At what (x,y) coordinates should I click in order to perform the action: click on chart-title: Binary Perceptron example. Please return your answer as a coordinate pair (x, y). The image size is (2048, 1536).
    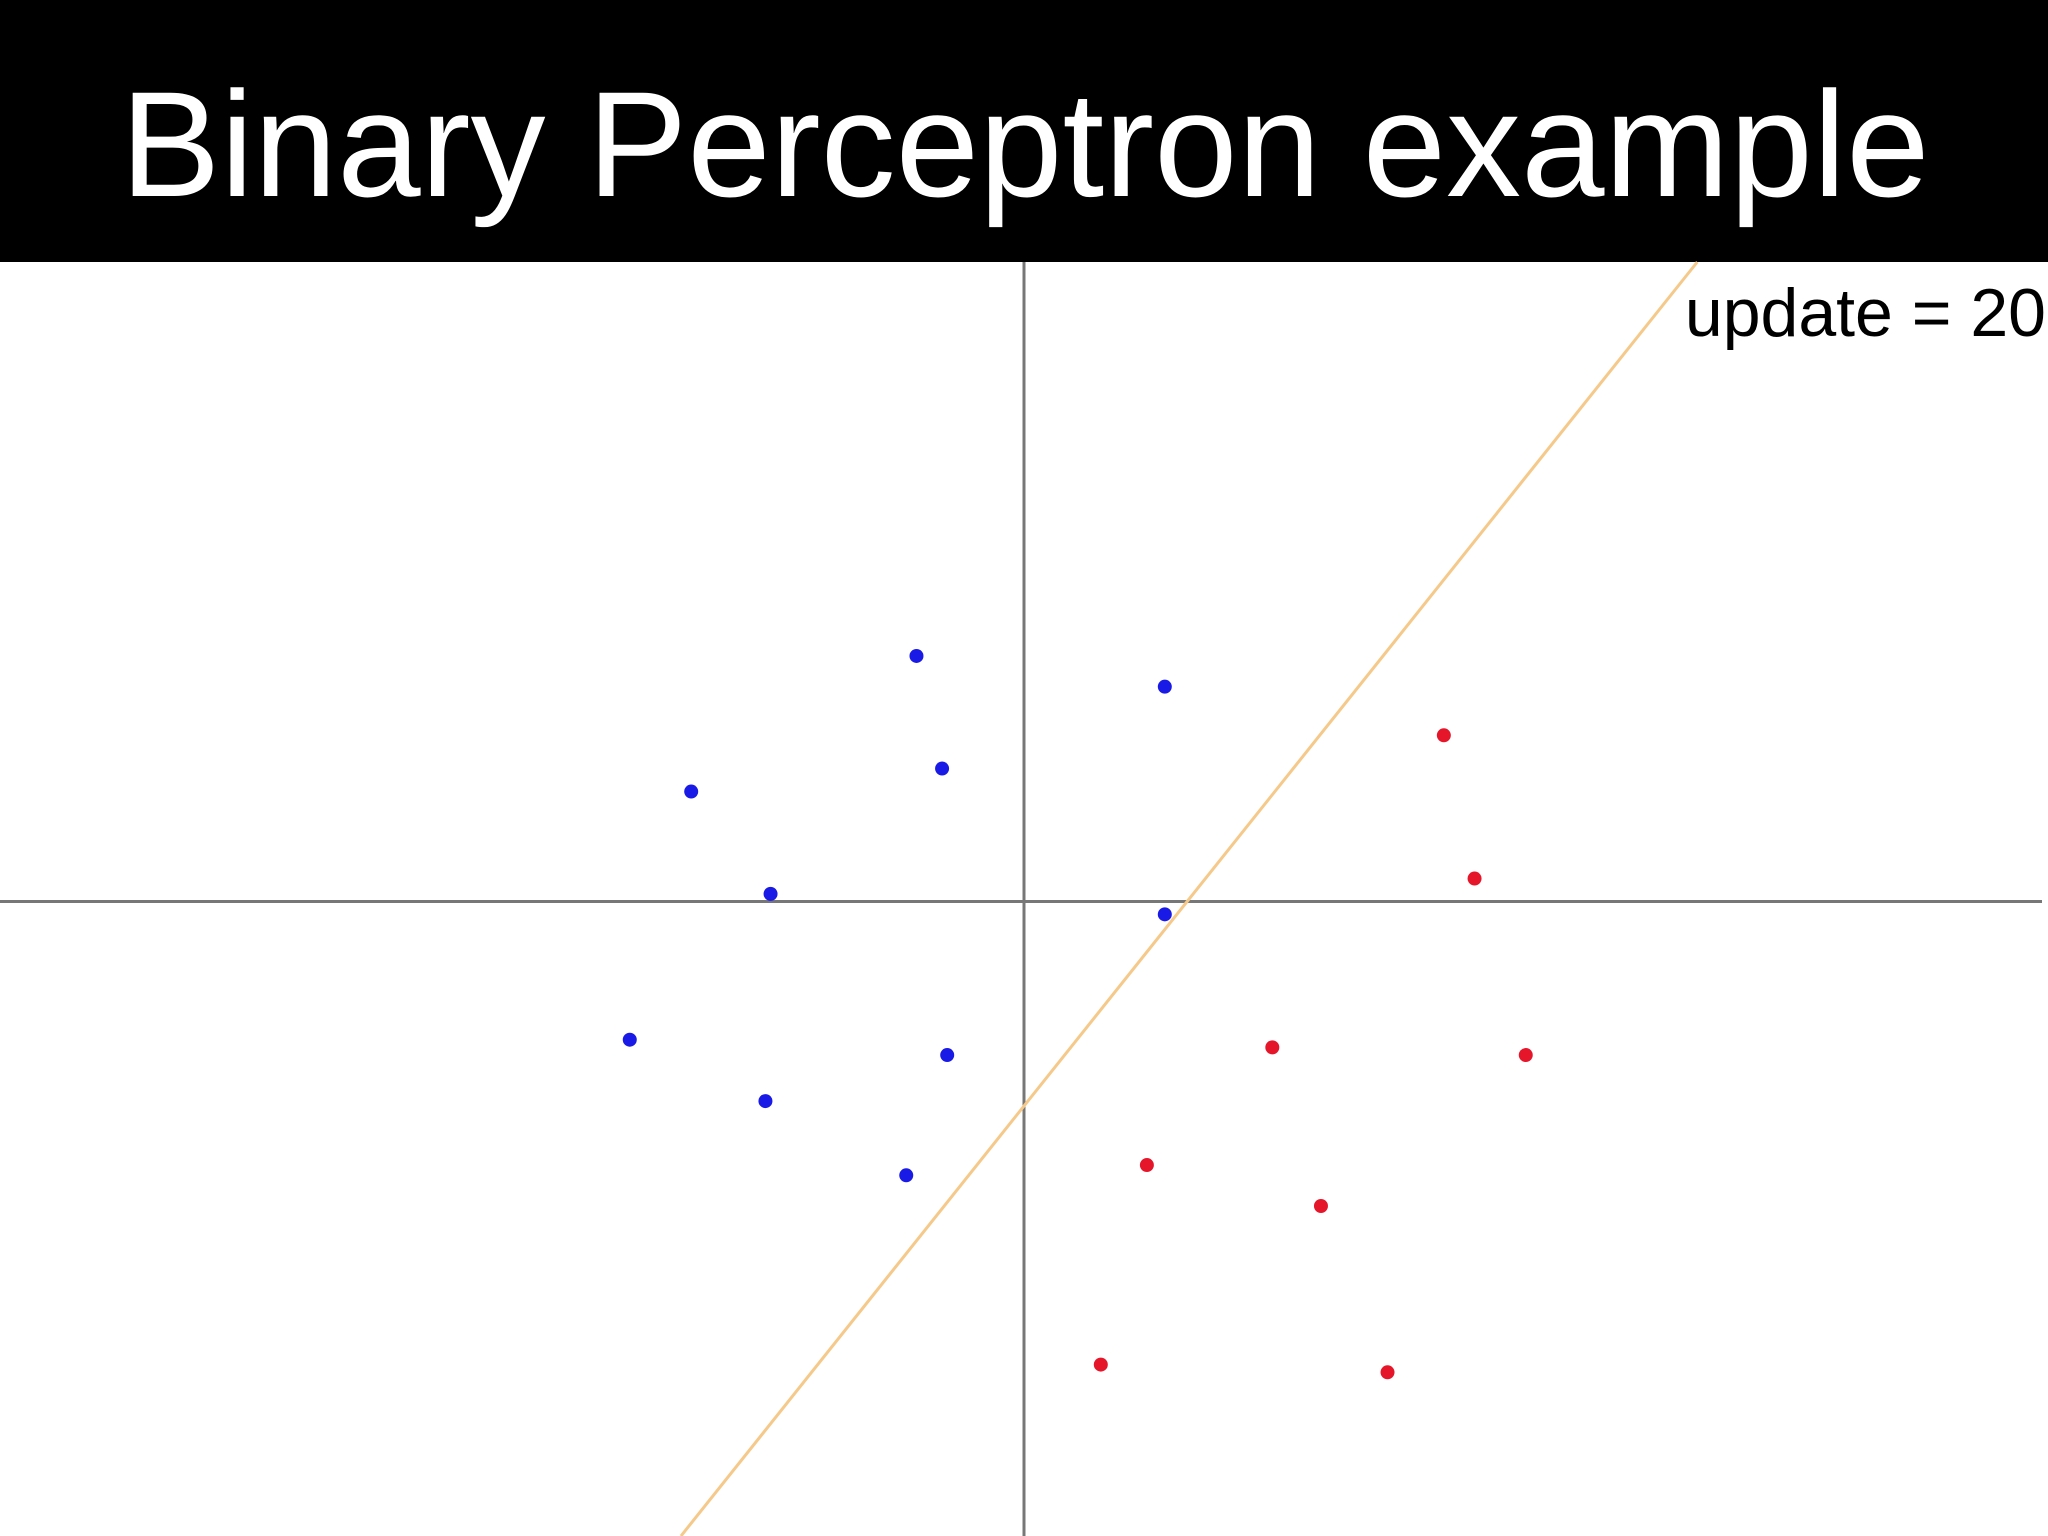
    Looking at the image, I should click on (1024, 144).